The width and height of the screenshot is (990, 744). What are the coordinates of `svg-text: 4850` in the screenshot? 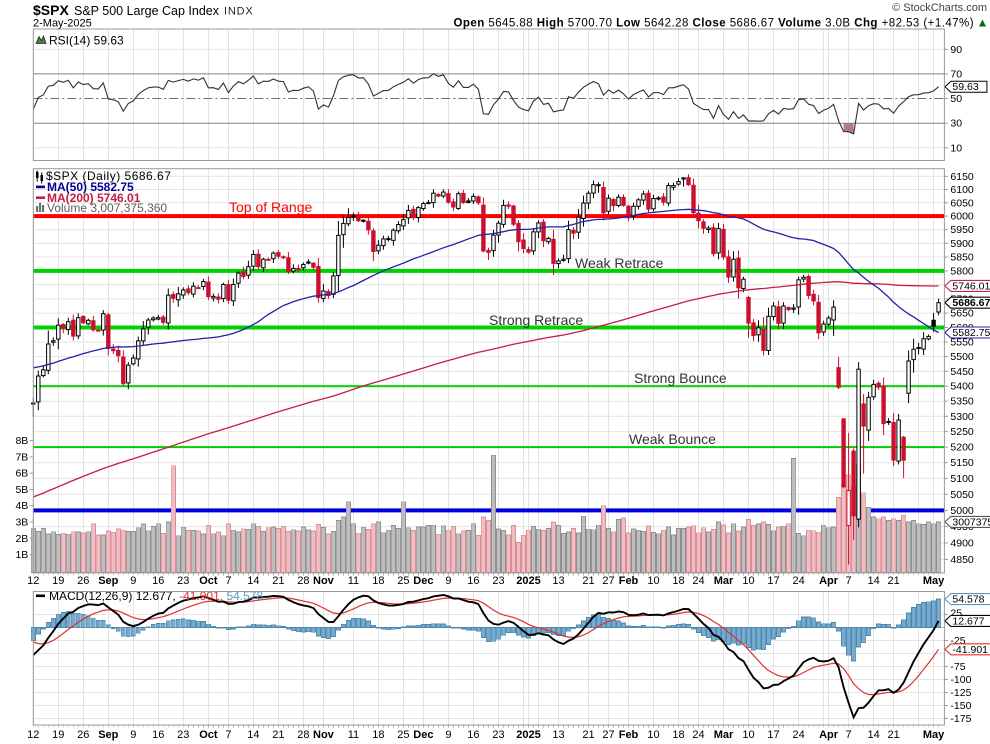 It's located at (962, 560).